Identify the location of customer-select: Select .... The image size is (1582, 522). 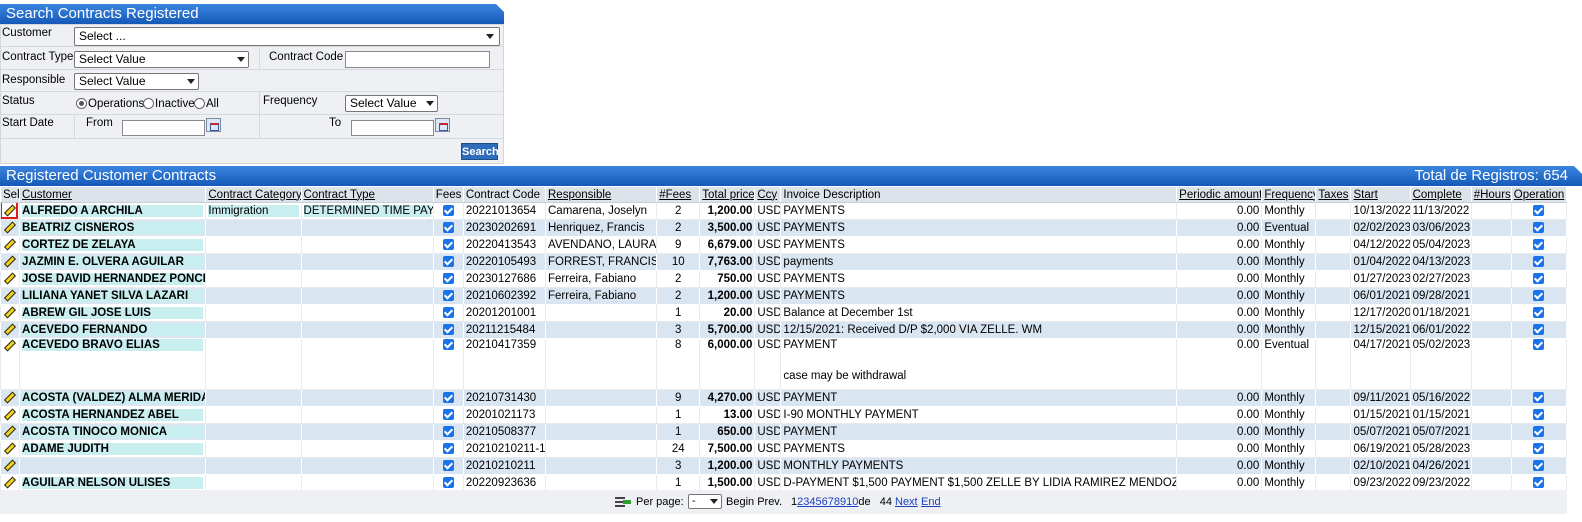
(287, 36).